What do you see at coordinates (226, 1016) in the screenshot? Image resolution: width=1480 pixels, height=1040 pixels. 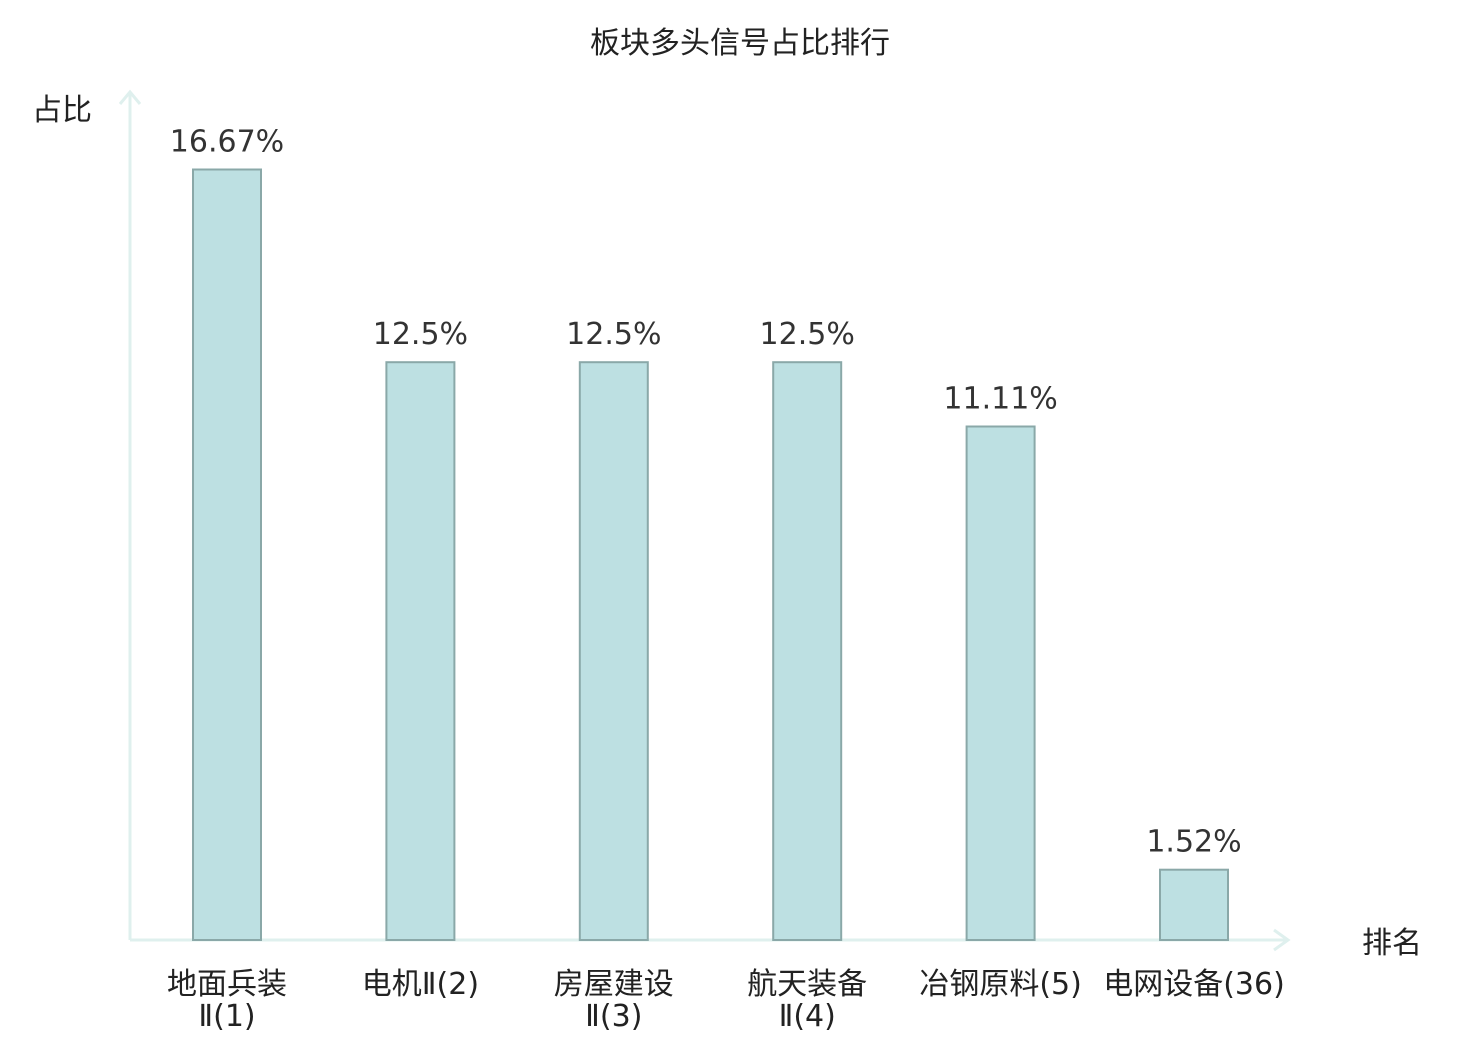 I see `category-label-1-line-2: Ⅱ(1)` at bounding box center [226, 1016].